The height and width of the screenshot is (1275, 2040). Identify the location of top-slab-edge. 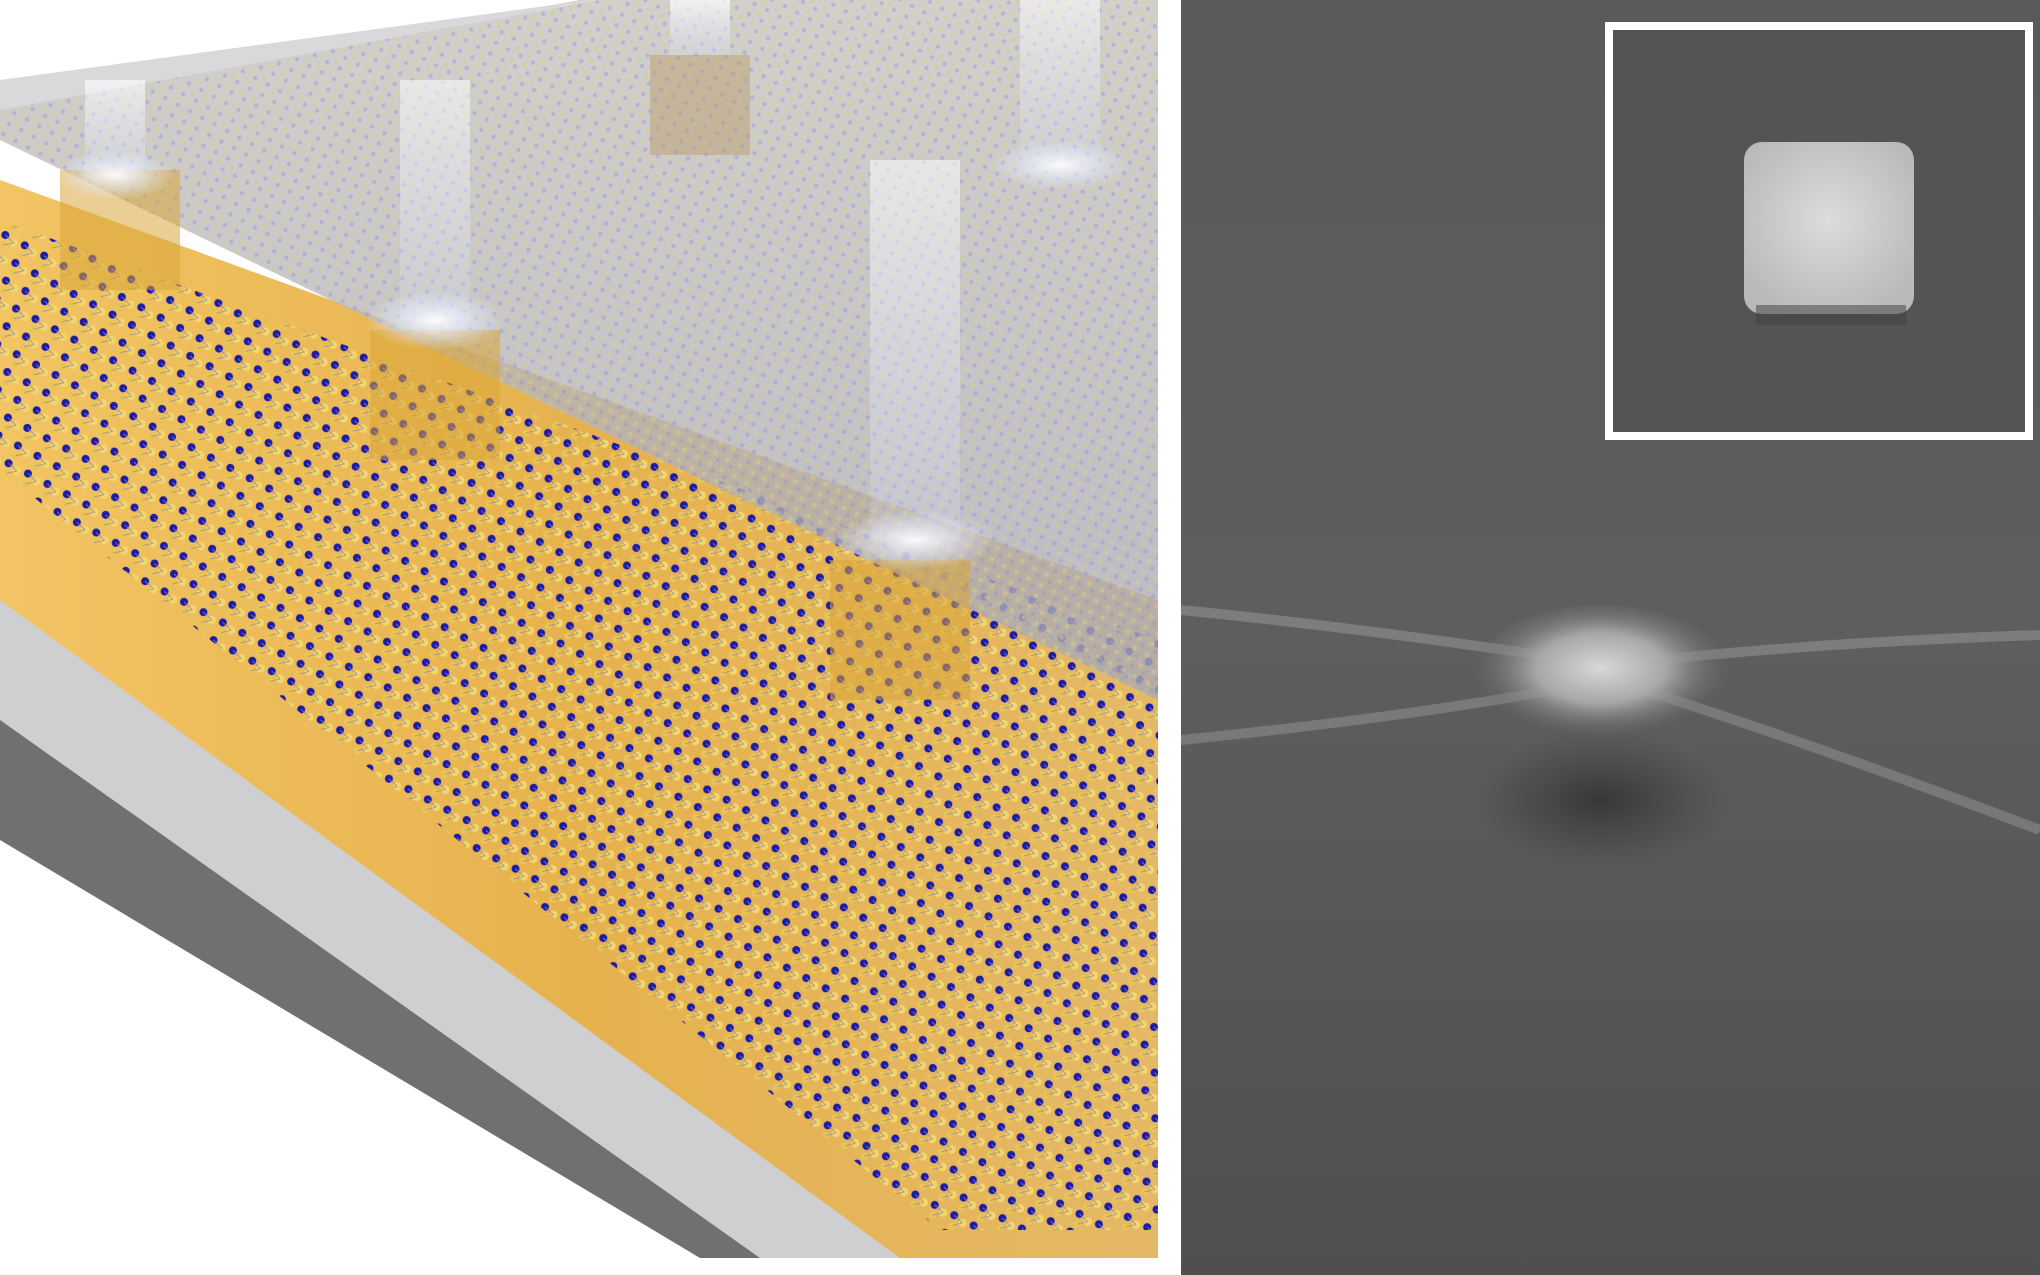
(300, 55).